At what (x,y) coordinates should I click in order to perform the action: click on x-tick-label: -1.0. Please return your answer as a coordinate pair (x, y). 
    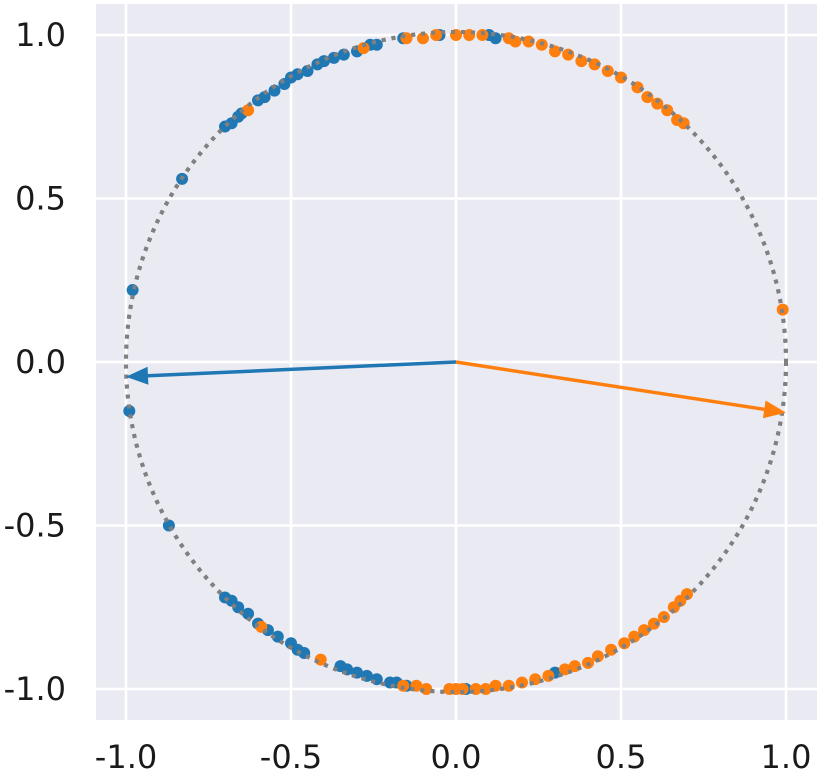
    Looking at the image, I should click on (126, 757).